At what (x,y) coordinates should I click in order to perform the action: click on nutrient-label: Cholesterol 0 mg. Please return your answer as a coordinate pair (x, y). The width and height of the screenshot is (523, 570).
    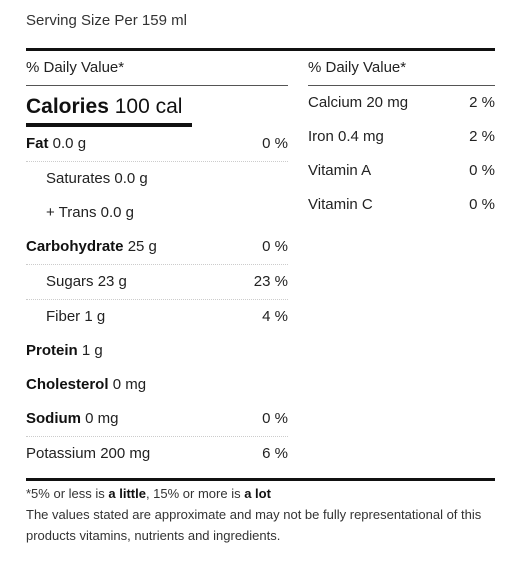
    Looking at the image, I should click on (86, 385).